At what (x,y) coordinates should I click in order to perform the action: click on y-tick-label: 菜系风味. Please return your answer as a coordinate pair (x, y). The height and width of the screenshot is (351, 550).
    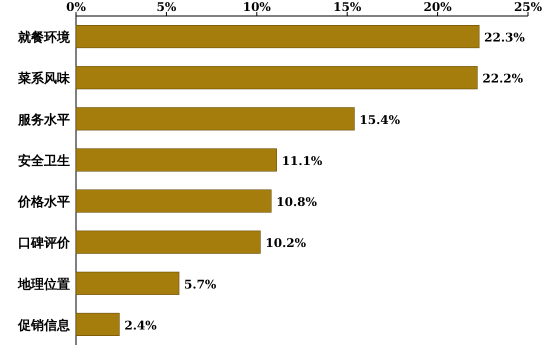
    Looking at the image, I should click on (44, 78).